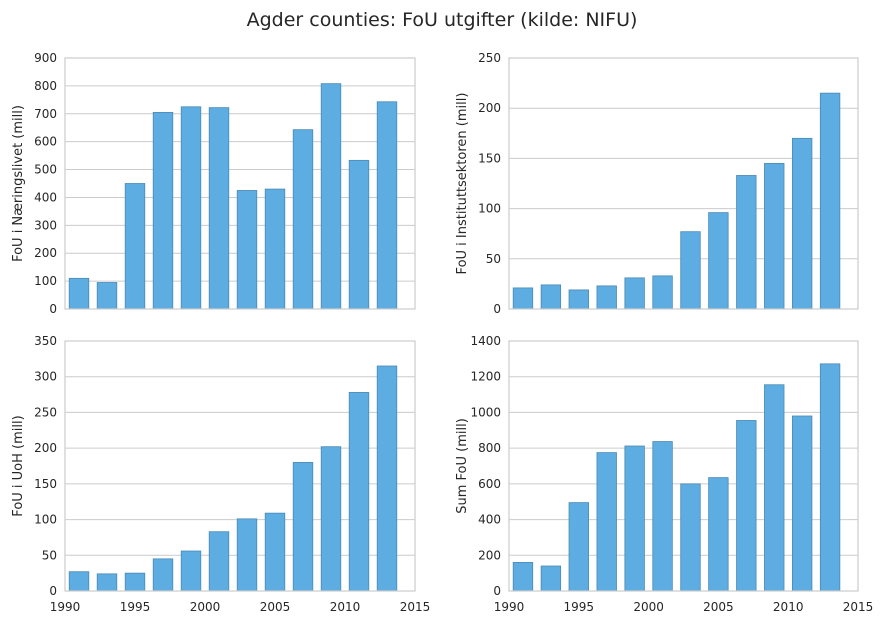  What do you see at coordinates (485, 377) in the screenshot?
I see `y-tick-label: 1200` at bounding box center [485, 377].